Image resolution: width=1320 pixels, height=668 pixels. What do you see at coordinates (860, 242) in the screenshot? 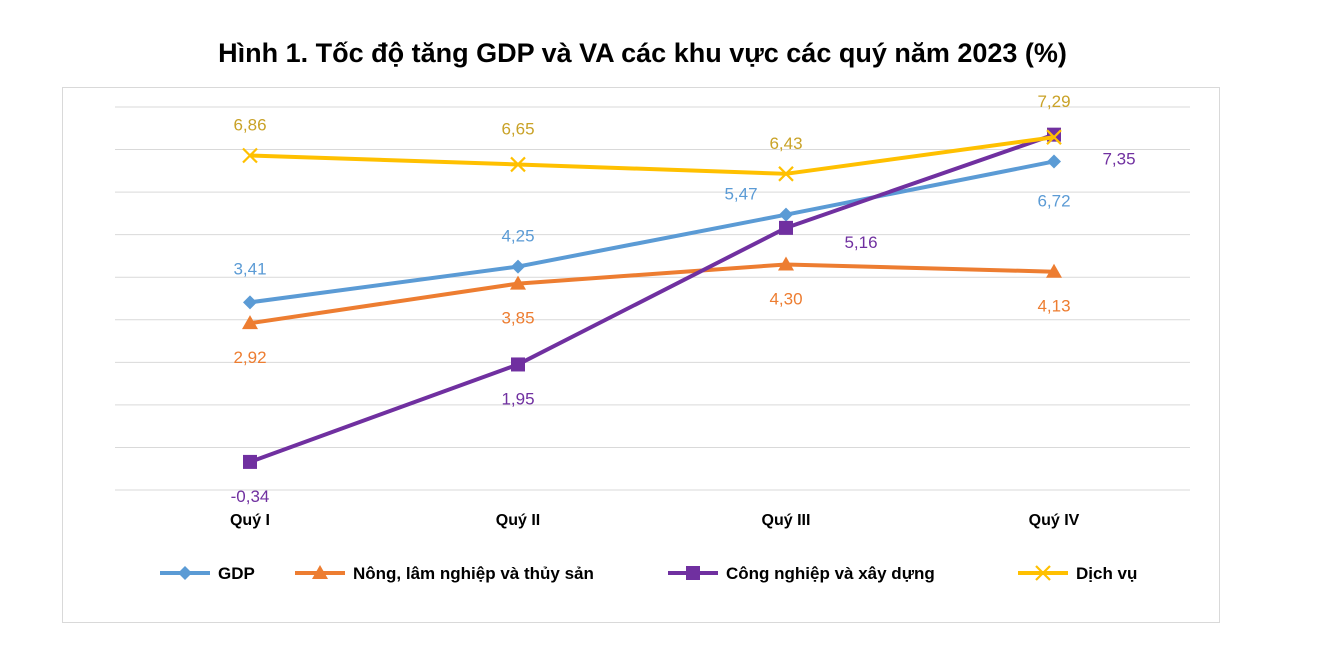
I see `data-label: 5,16` at bounding box center [860, 242].